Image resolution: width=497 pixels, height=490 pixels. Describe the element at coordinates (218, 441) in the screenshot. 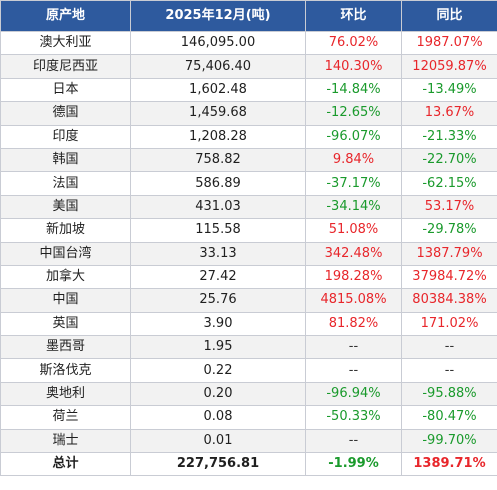

I see `volume-cell: 0.01` at that location.